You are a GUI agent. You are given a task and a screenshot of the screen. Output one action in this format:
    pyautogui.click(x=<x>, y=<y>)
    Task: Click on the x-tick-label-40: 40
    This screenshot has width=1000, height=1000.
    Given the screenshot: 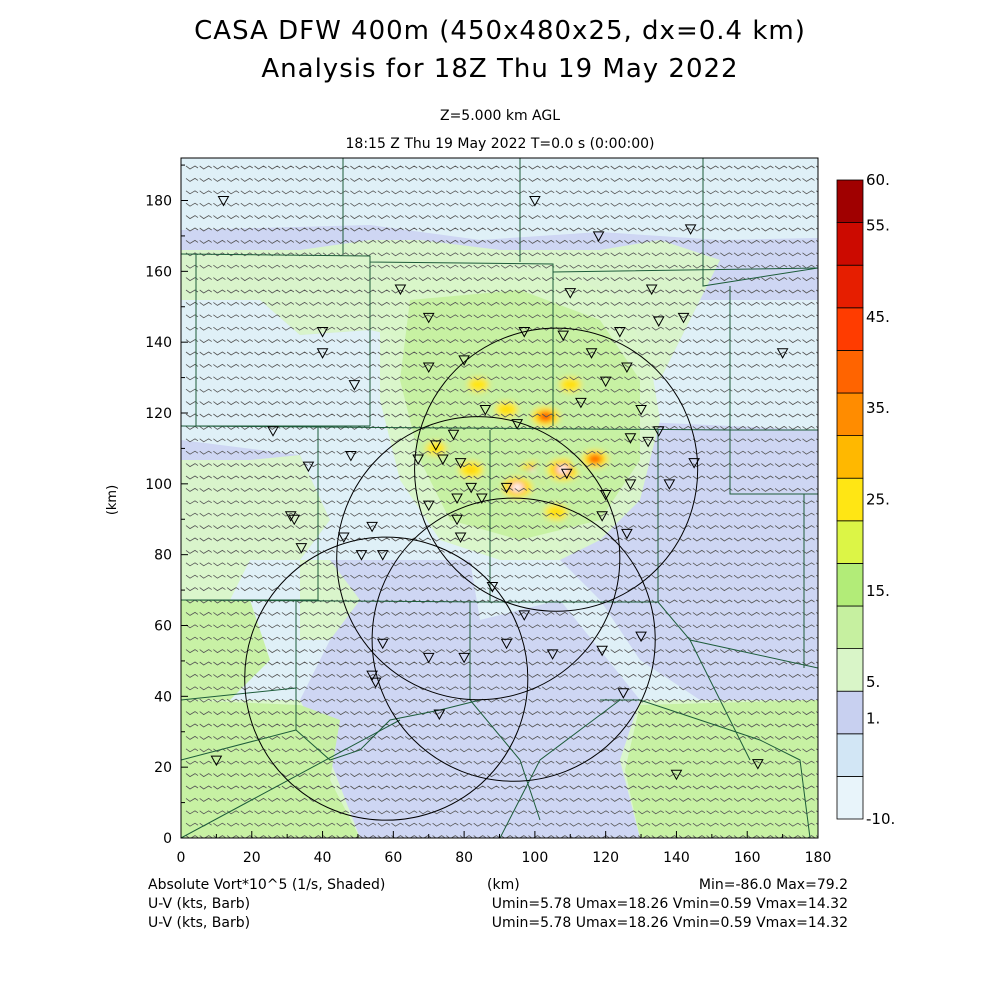 What is the action you would take?
    pyautogui.click(x=323, y=858)
    